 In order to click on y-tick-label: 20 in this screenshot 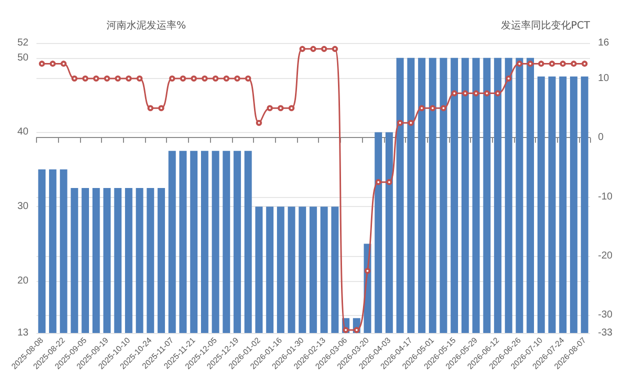, I will do `click(23, 280)`.